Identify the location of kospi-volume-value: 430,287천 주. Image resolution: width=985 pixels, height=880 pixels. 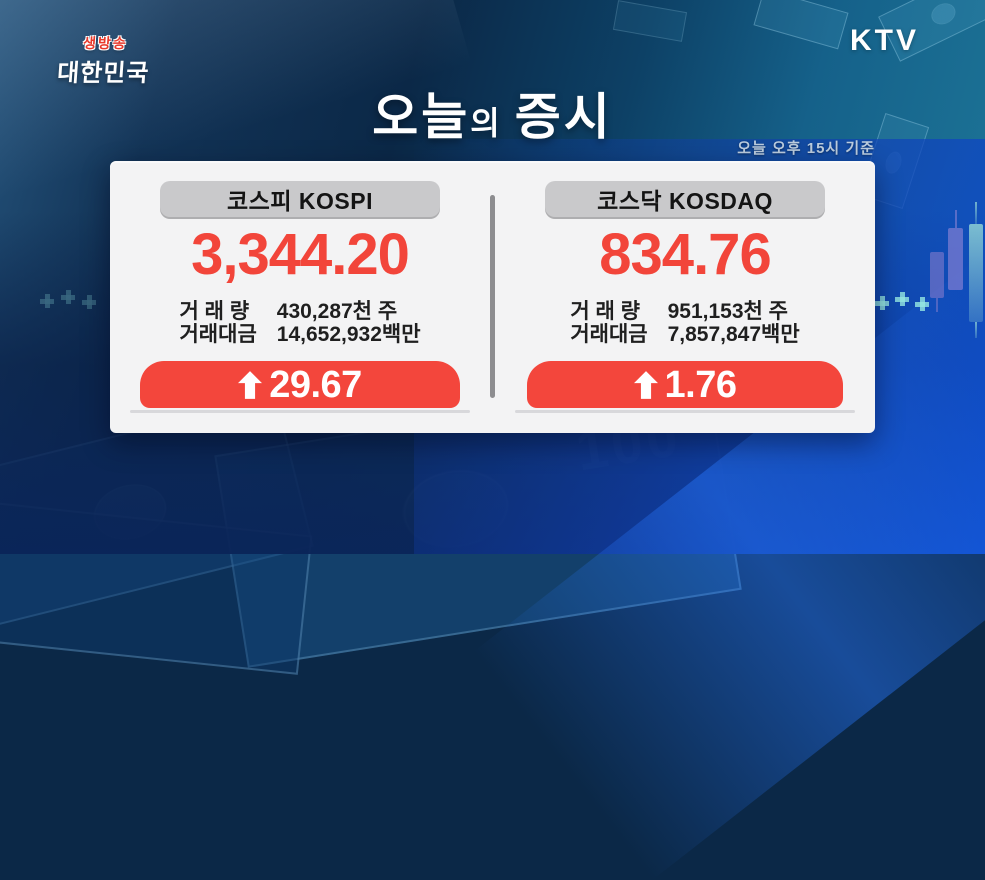
(337, 311).